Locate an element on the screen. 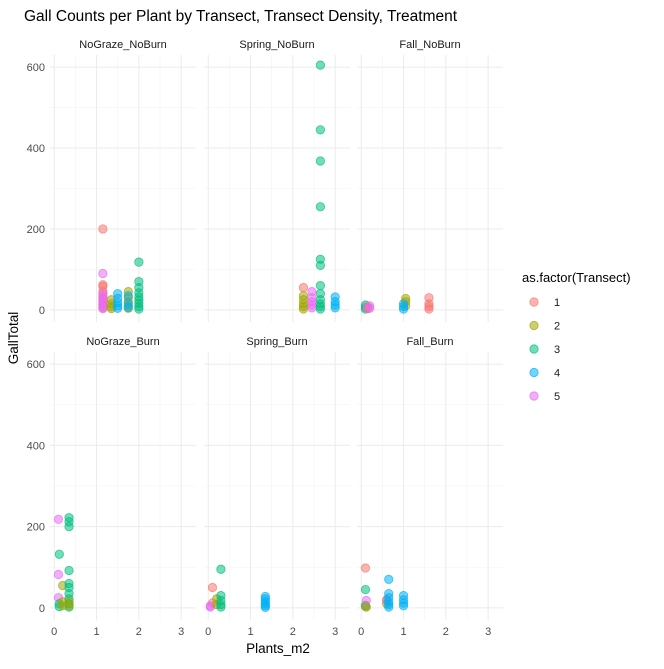 The height and width of the screenshot is (669, 664). facet-strip-label: Fall_NoBurn is located at coordinates (429, 45).